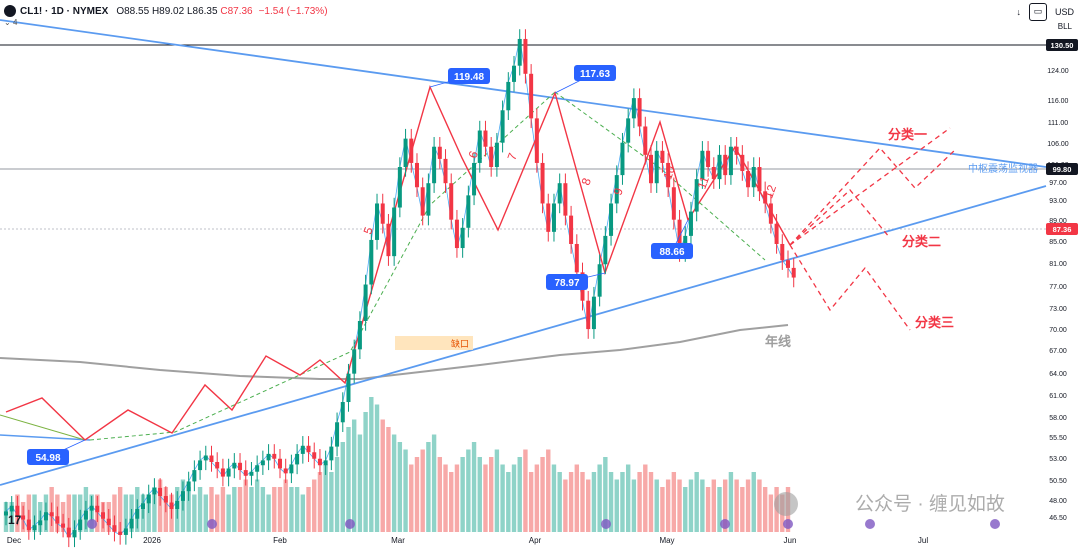 The height and width of the screenshot is (550, 1080). What do you see at coordinates (1018, 12) in the screenshot?
I see `chevron-down-icon: ↓` at bounding box center [1018, 12].